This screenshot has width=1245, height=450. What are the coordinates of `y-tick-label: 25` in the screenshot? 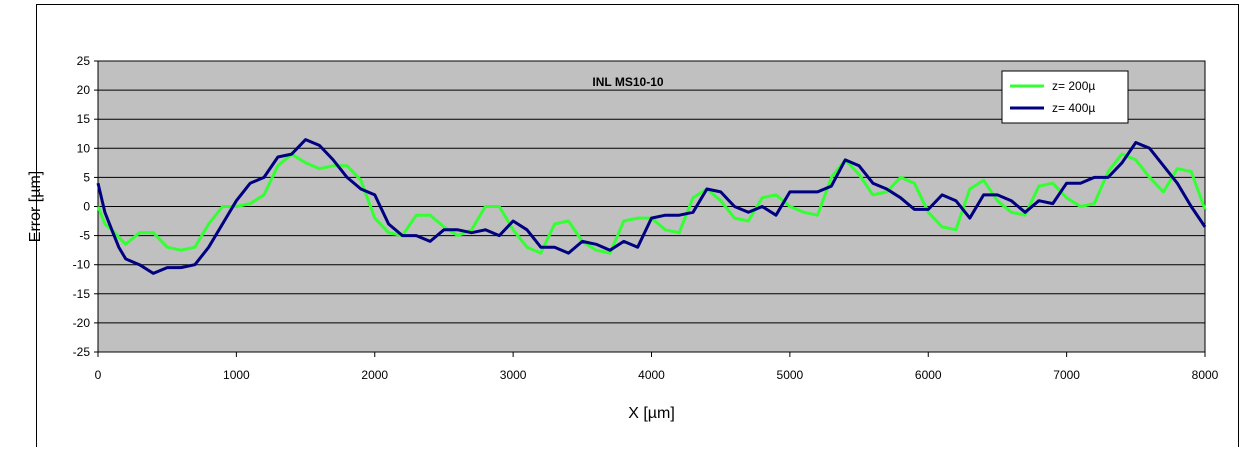 It's located at (84, 61).